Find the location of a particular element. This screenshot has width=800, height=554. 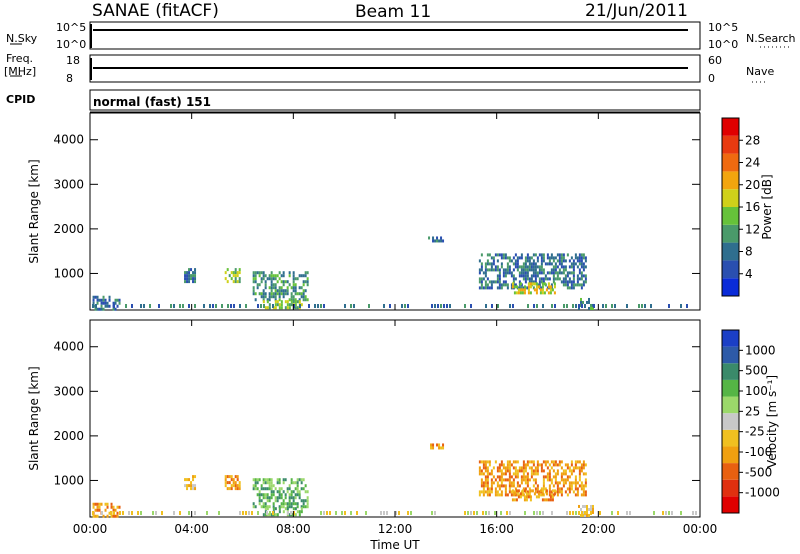

power-echo-region is located at coordinates (282, 305).